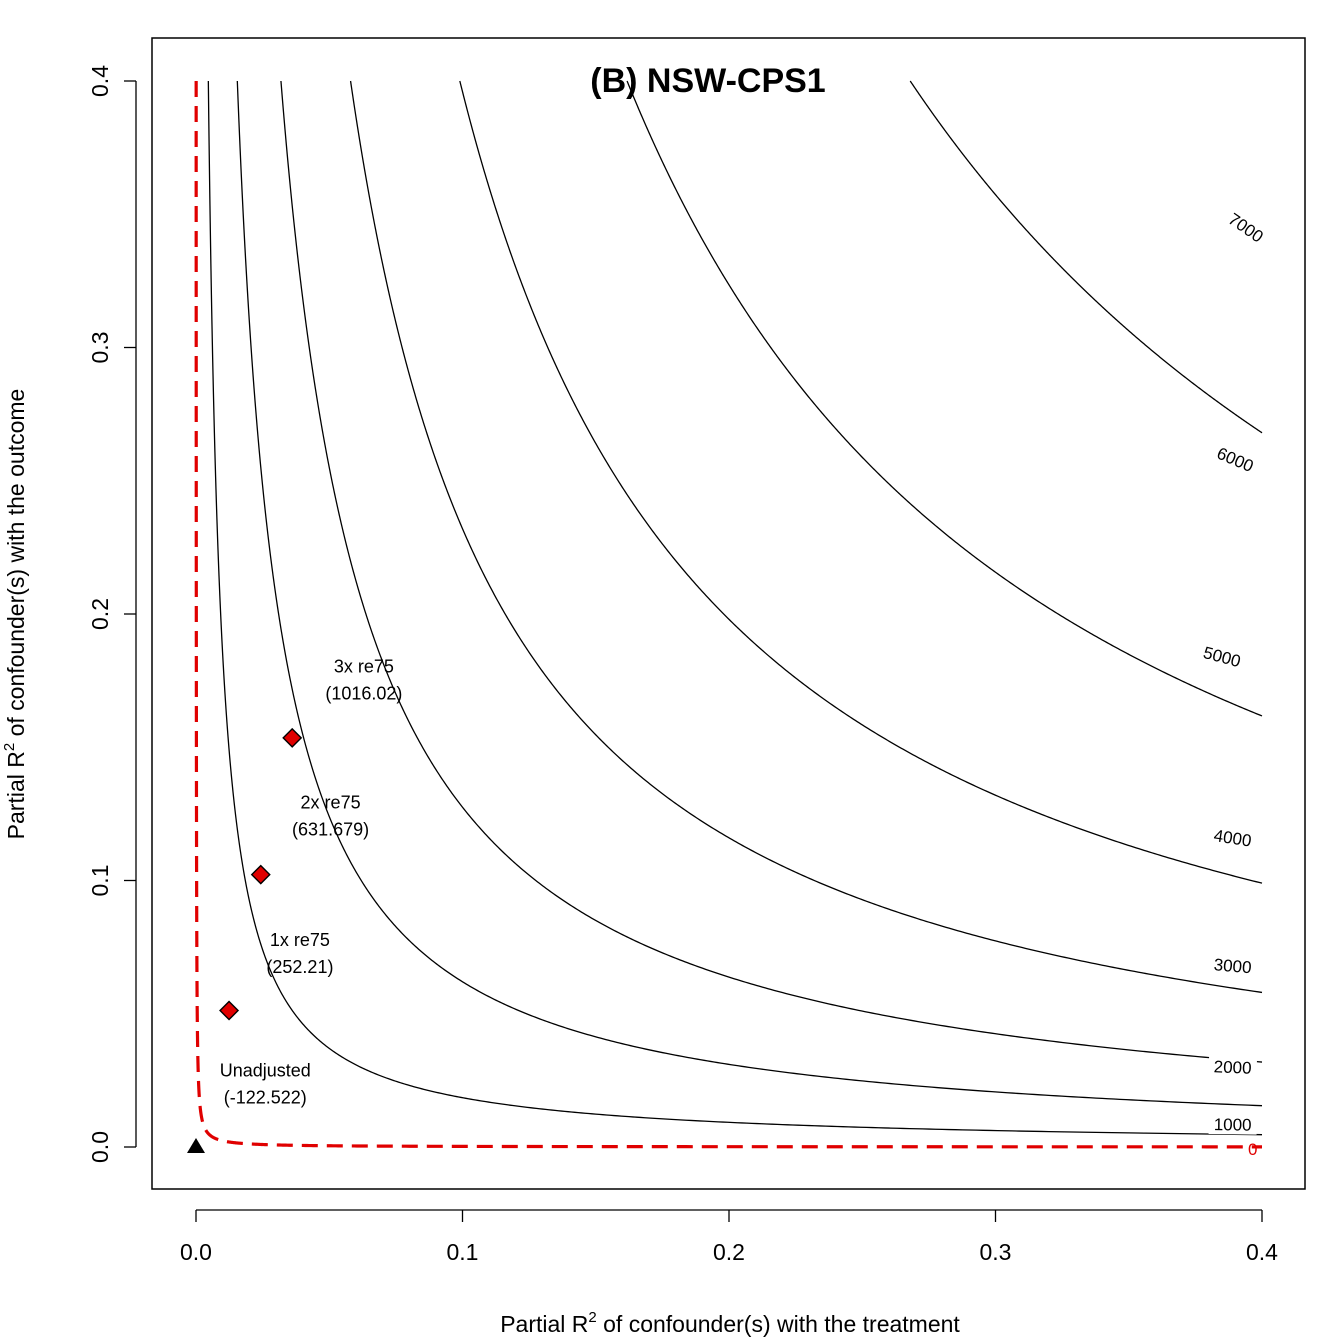 Image resolution: width=1344 pixels, height=1344 pixels. I want to click on unadjusted-estimate: (-122.522), so click(265, 1097).